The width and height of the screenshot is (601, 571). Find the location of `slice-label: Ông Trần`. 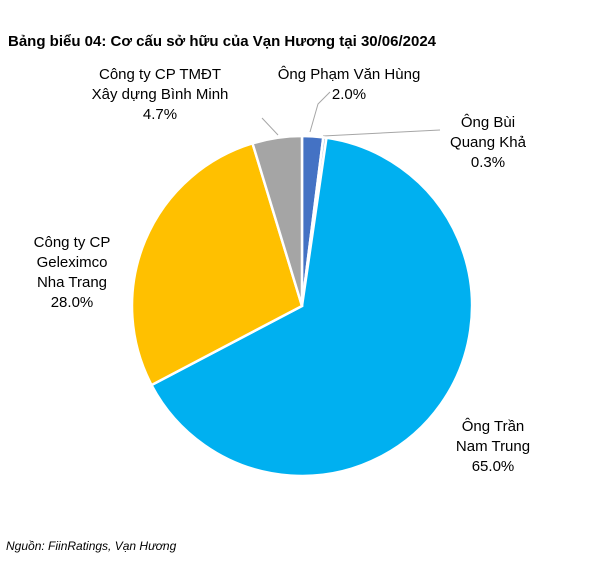

slice-label: Ông Trần is located at coordinates (493, 426).